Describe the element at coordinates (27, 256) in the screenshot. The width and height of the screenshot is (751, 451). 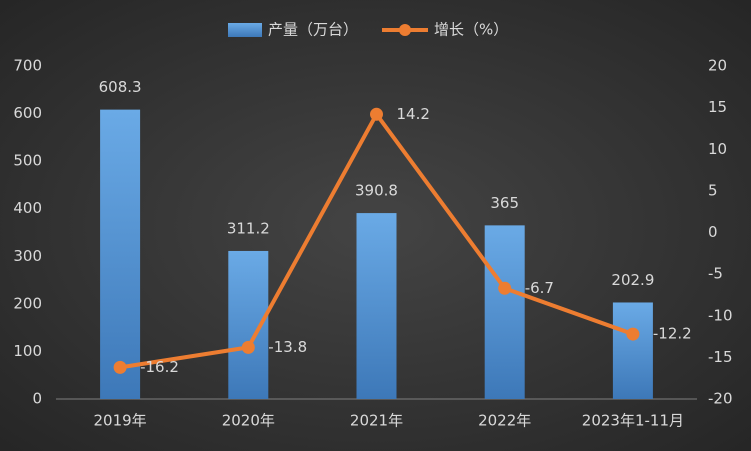
I see `y-tick-label: 300` at that location.